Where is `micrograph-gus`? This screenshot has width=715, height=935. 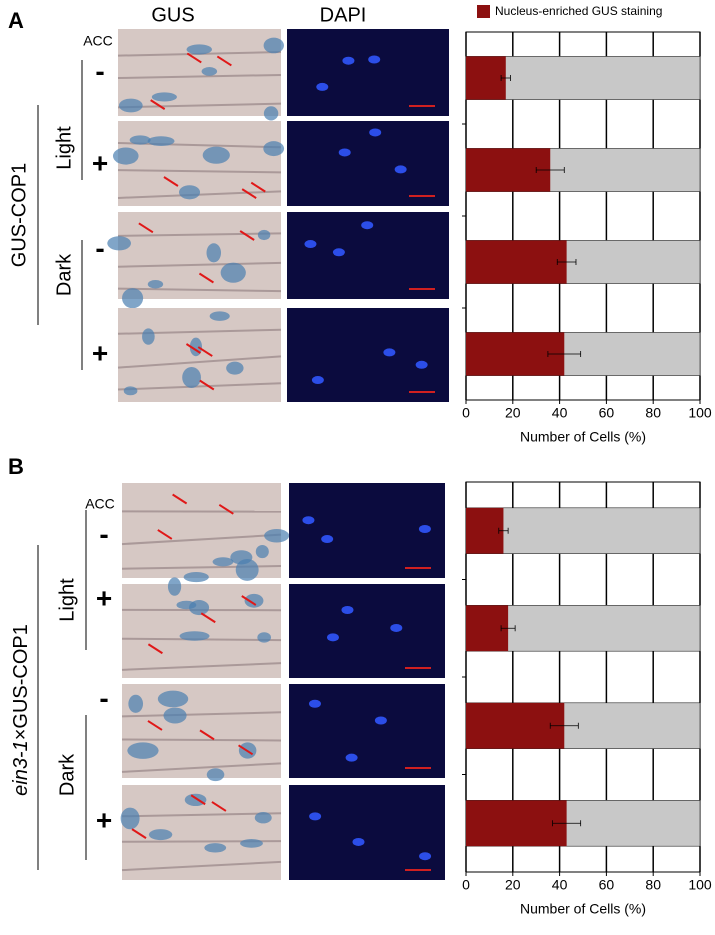 micrograph-gus is located at coordinates (199, 72).